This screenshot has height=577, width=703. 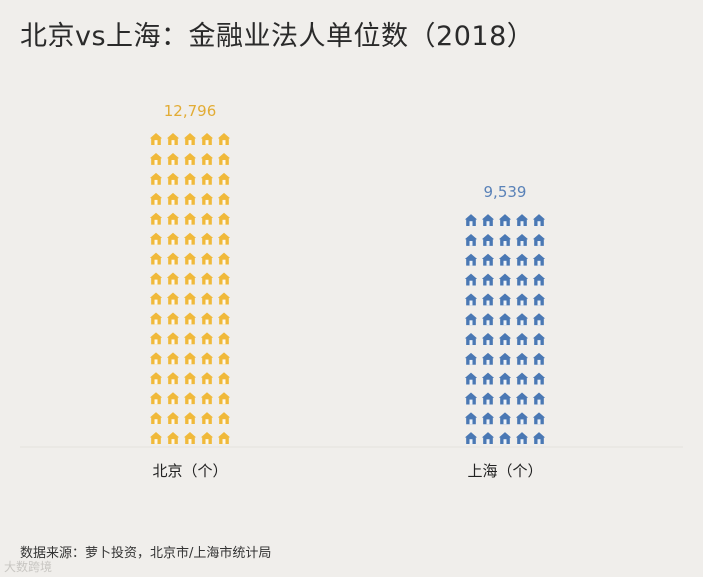 I want to click on value-label: 12,796, so click(x=190, y=111).